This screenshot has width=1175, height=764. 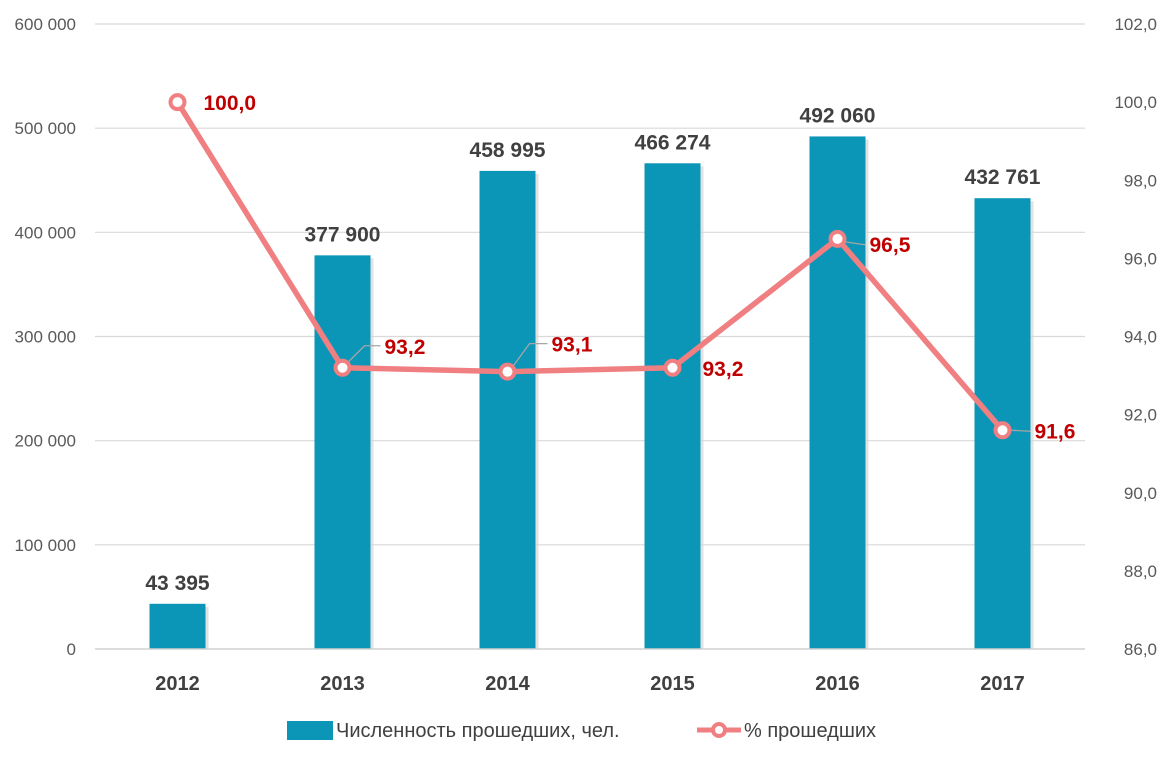 What do you see at coordinates (837, 238) in the screenshot?
I see `line-point-2016` at bounding box center [837, 238].